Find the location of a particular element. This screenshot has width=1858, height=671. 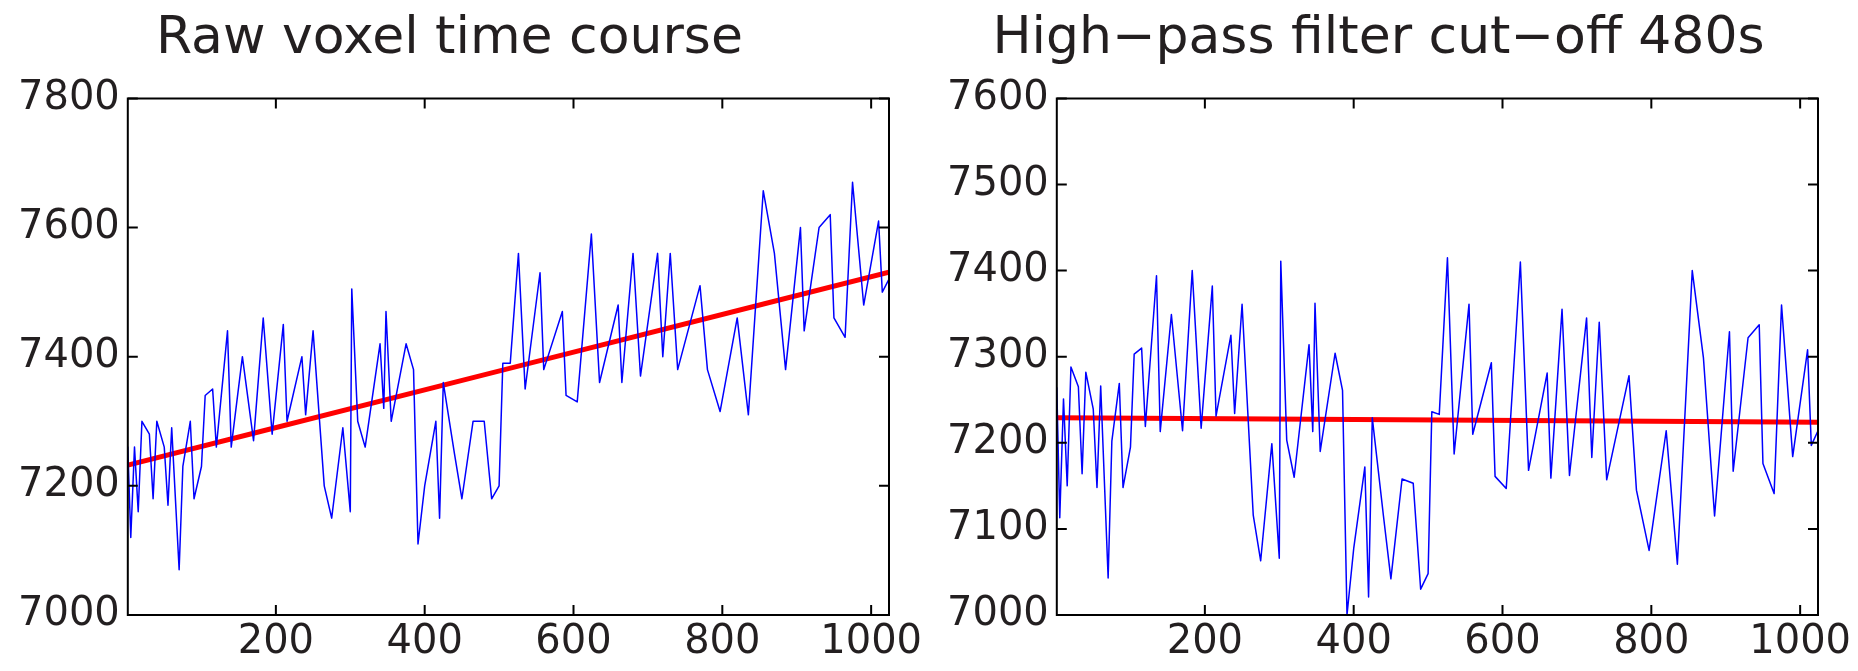

chart-title: Raw voxel time course is located at coordinates (449, 34).